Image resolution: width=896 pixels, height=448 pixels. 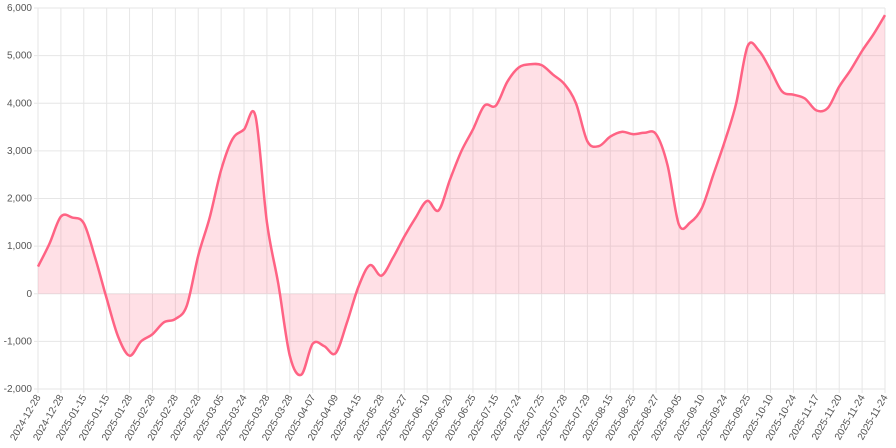 What do you see at coordinates (19, 103) in the screenshot?
I see `y-tick-label: 4,000` at bounding box center [19, 103].